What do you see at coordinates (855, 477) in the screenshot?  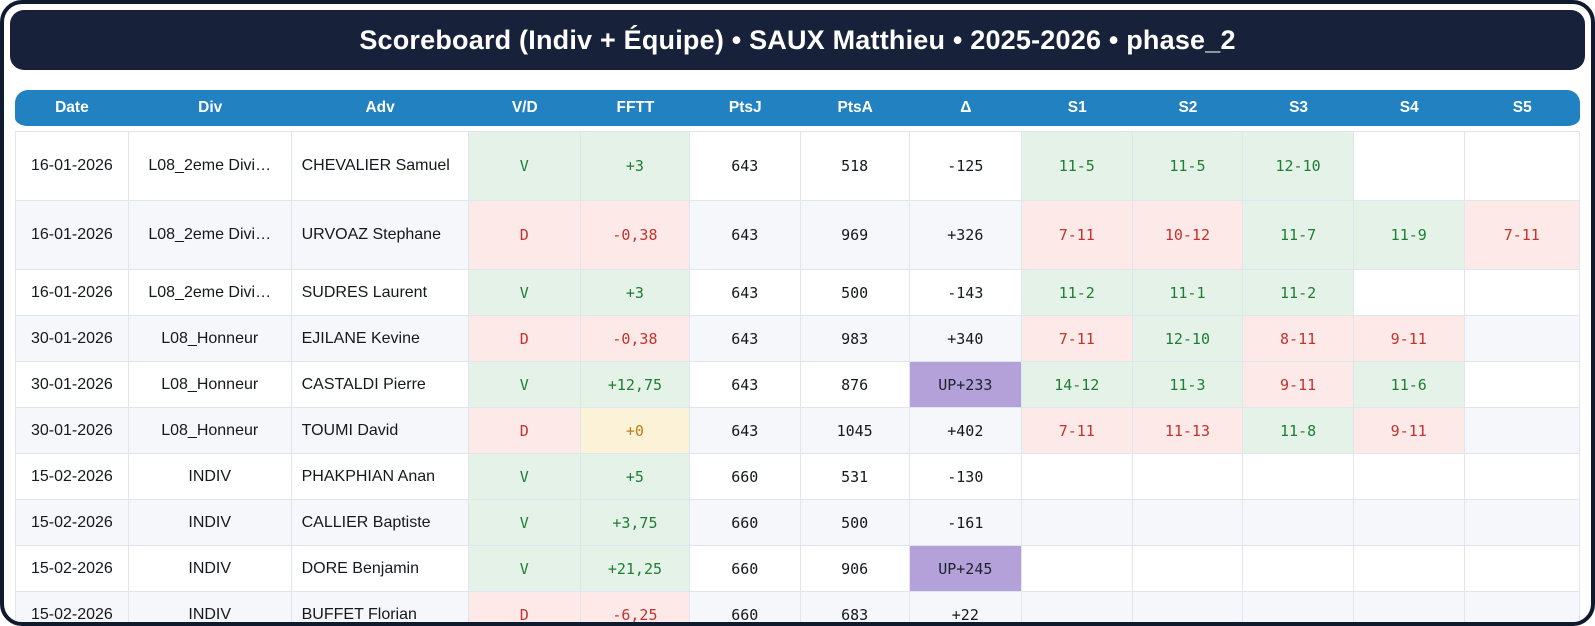 I see `cell-points-opponent: 531` at bounding box center [855, 477].